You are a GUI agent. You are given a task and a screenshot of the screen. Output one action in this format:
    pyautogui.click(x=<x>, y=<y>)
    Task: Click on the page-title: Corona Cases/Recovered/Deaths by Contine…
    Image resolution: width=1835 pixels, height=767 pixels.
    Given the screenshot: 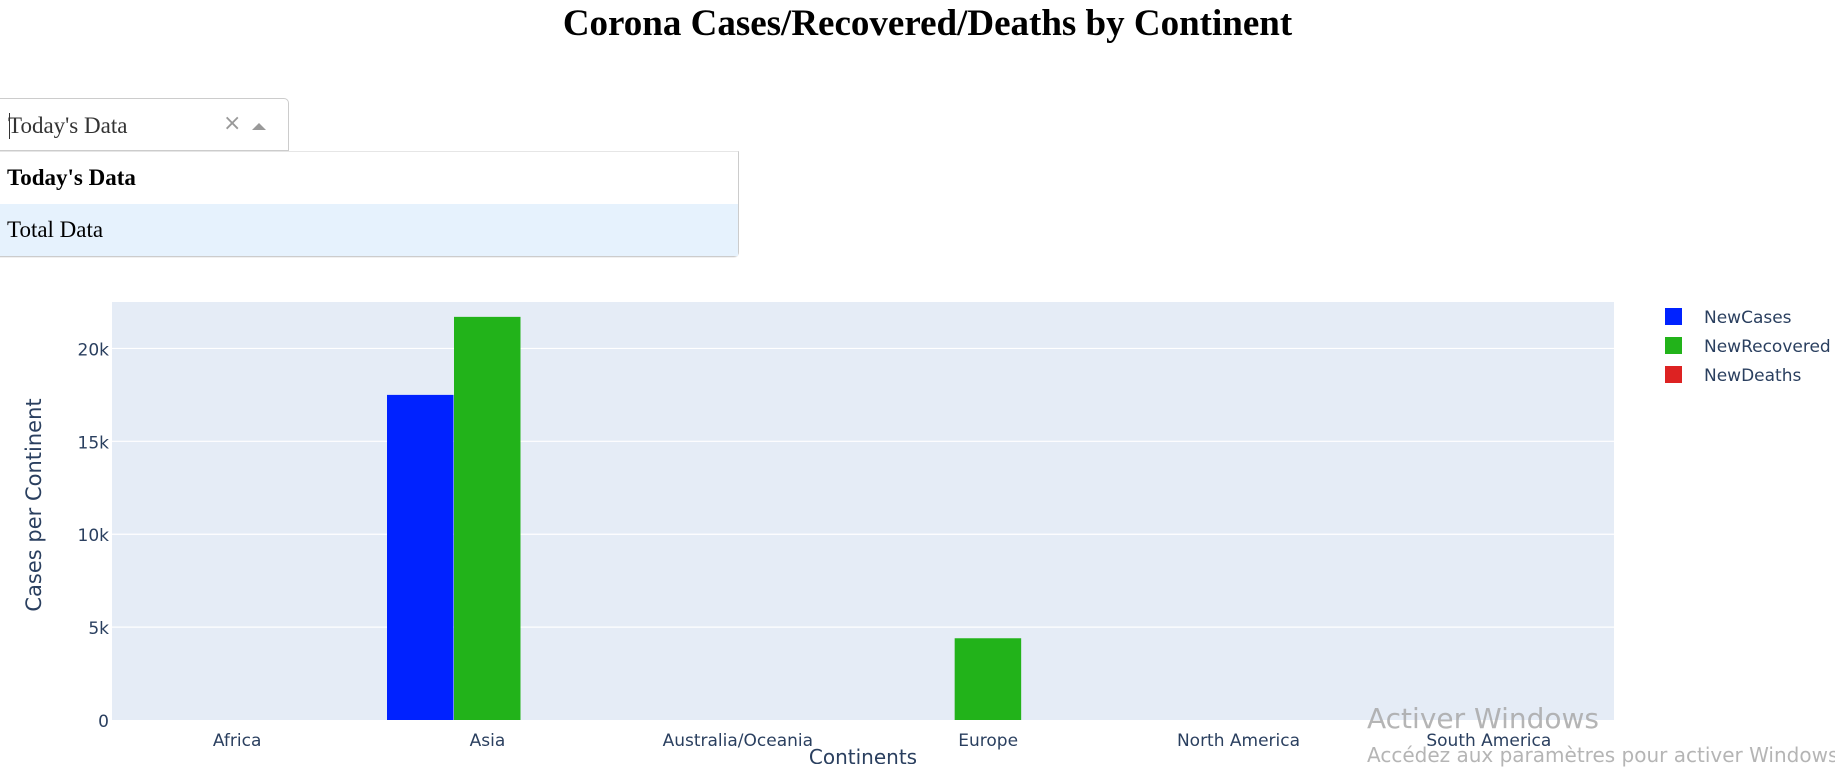 What is the action you would take?
    pyautogui.click(x=927, y=23)
    